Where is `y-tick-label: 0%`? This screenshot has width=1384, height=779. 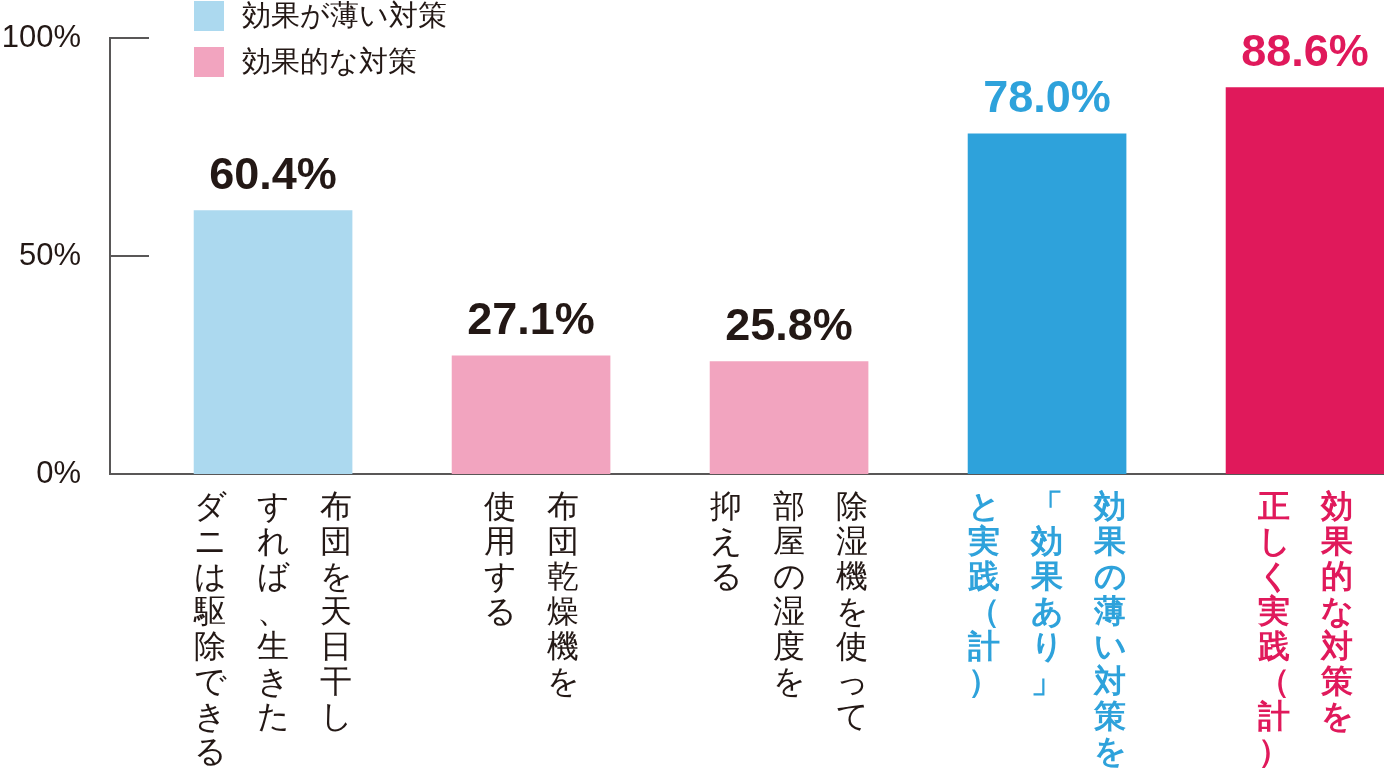 y-tick-label: 0% is located at coordinates (58, 472).